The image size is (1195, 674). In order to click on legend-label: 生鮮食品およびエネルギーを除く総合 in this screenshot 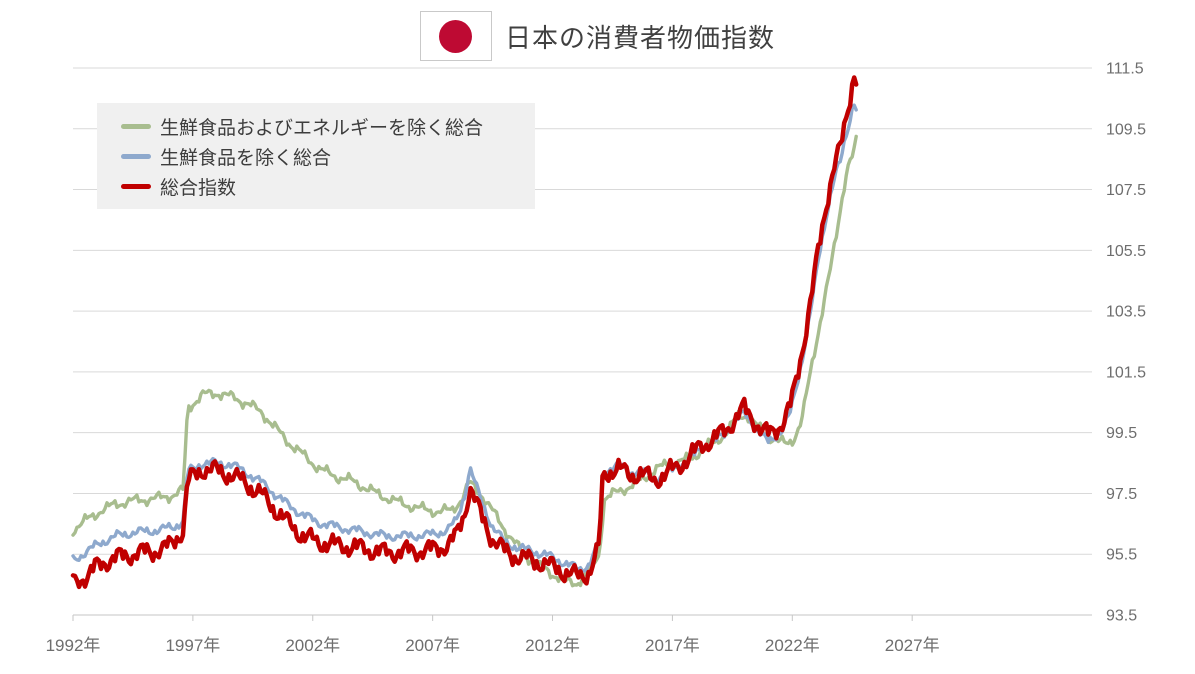, I will do `click(322, 128)`.